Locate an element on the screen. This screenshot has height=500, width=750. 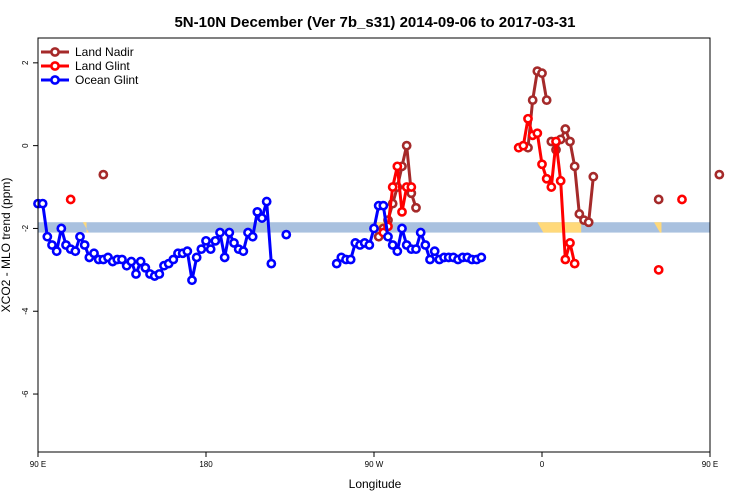
x-tick-label: 0 is located at coordinates (542, 464).